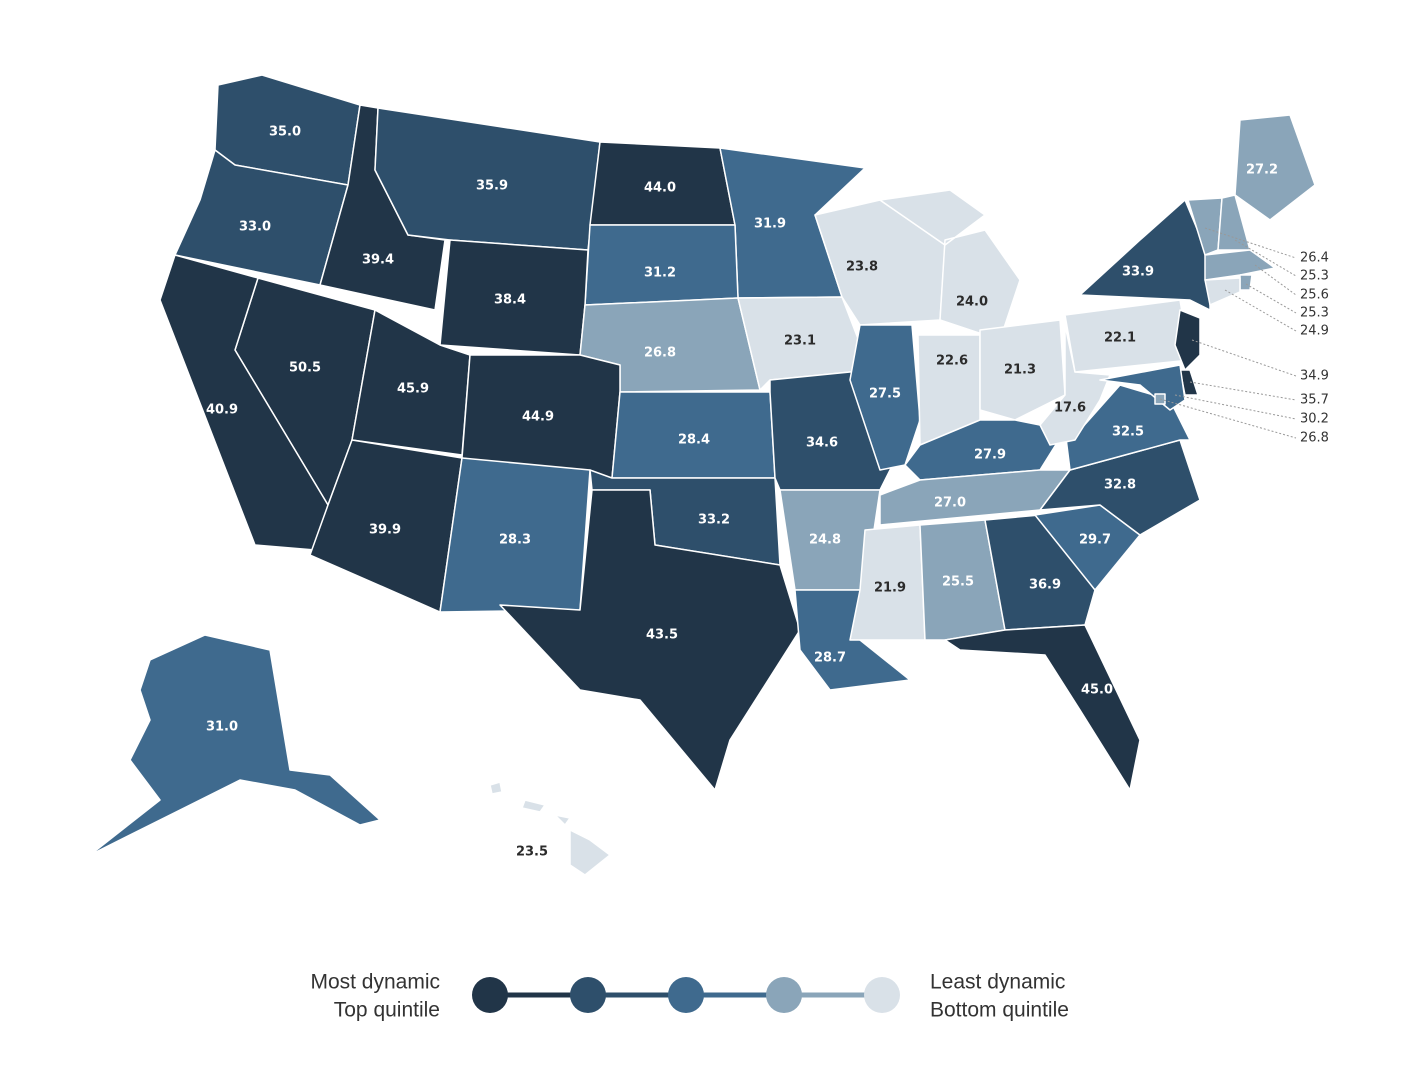 The image size is (1421, 1075). Describe the element at coordinates (1262, 170) in the screenshot. I see `value-label: 27.2` at that location.